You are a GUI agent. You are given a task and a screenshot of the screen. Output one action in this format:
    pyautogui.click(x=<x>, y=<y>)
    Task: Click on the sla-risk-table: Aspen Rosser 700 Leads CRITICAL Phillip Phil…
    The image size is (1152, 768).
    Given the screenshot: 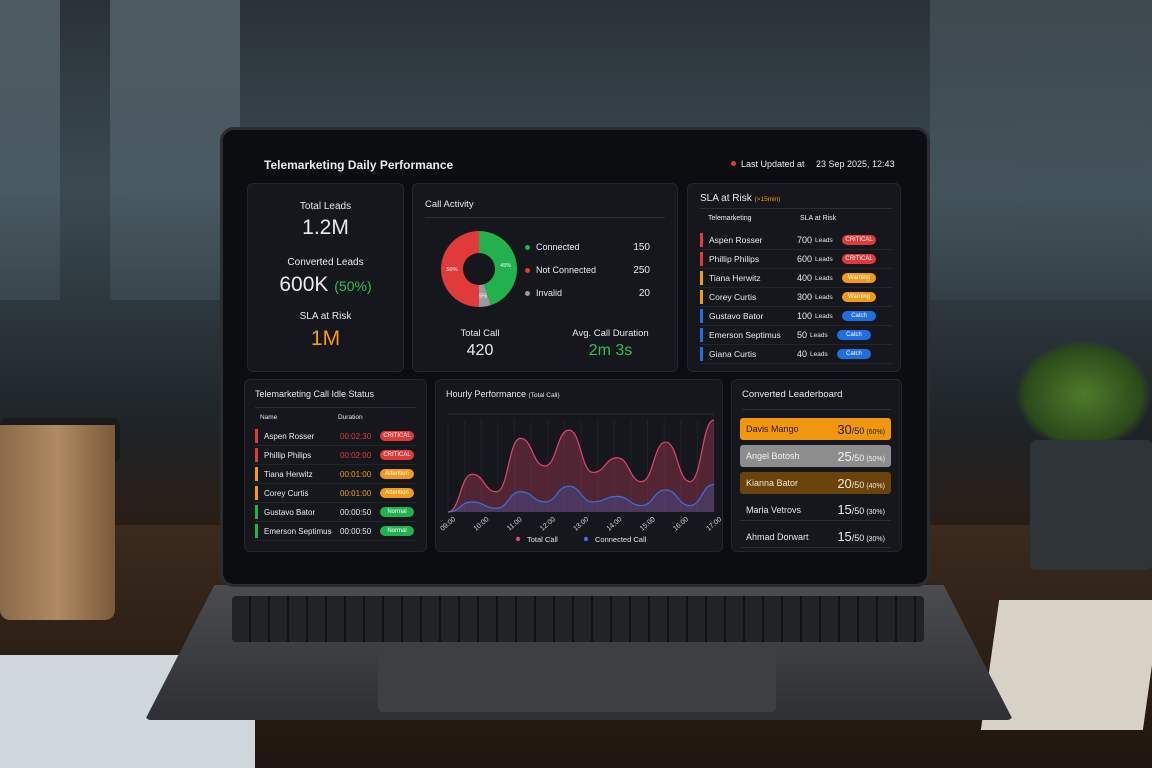 What is the action you would take?
    pyautogui.click(x=796, y=301)
    